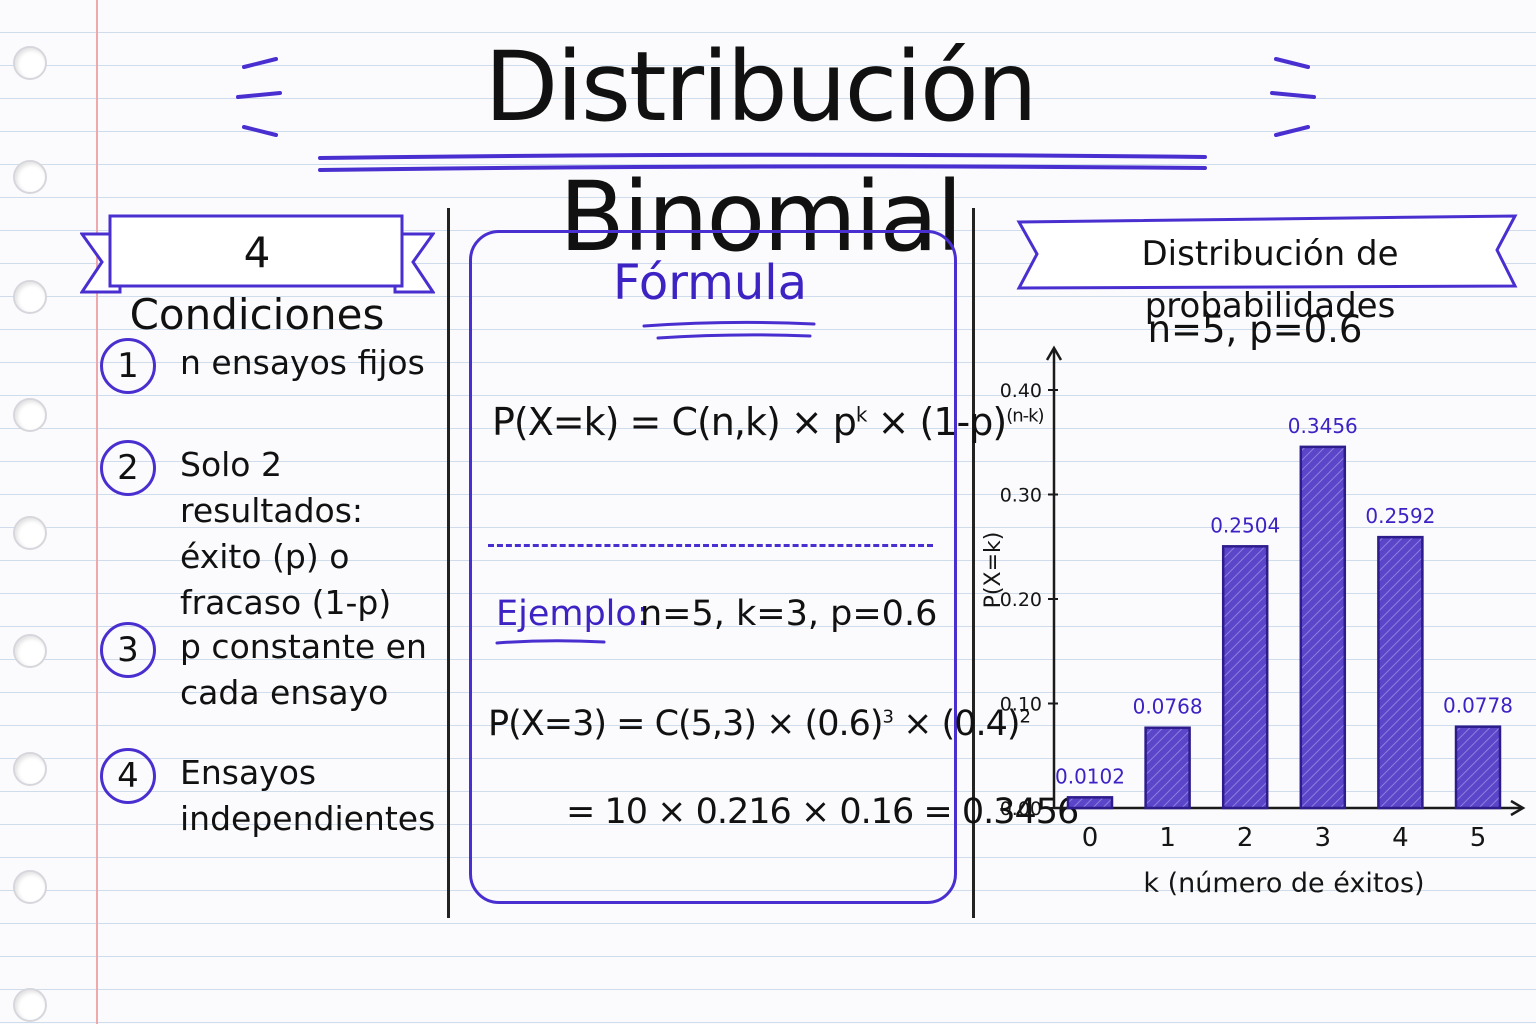  What do you see at coordinates (128, 468) in the screenshot?
I see `condition-number: 2` at bounding box center [128, 468].